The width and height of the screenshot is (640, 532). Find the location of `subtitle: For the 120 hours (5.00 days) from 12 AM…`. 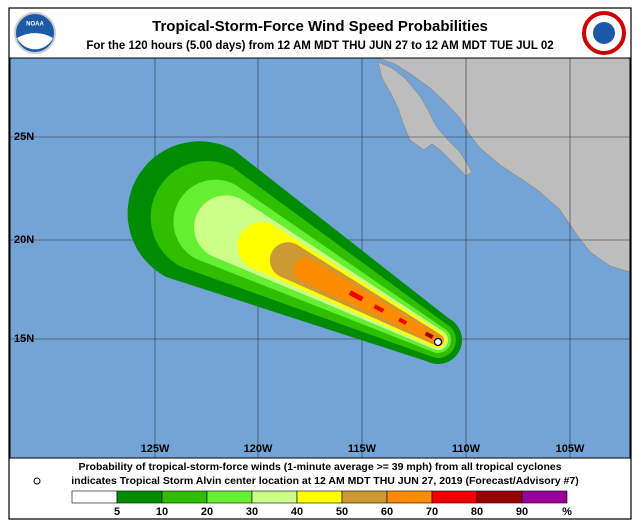

subtitle: For the 120 hours (5.00 days) from 12 AM… is located at coordinates (319, 46).